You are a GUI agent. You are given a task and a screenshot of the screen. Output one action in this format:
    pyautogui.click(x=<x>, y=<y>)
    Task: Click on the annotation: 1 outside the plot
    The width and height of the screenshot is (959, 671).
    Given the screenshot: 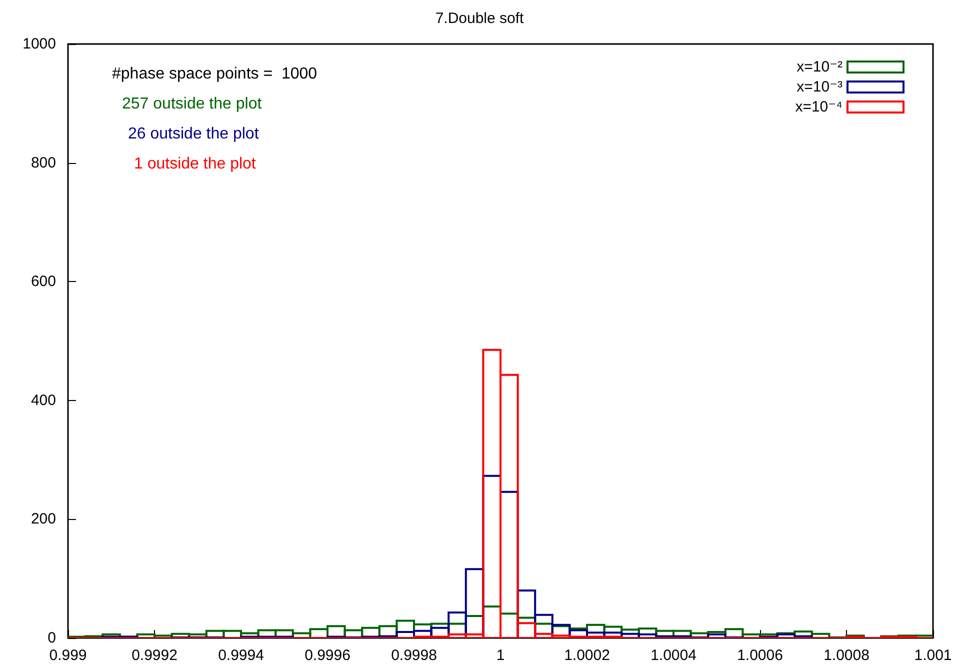 What is the action you would take?
    pyautogui.click(x=195, y=164)
    